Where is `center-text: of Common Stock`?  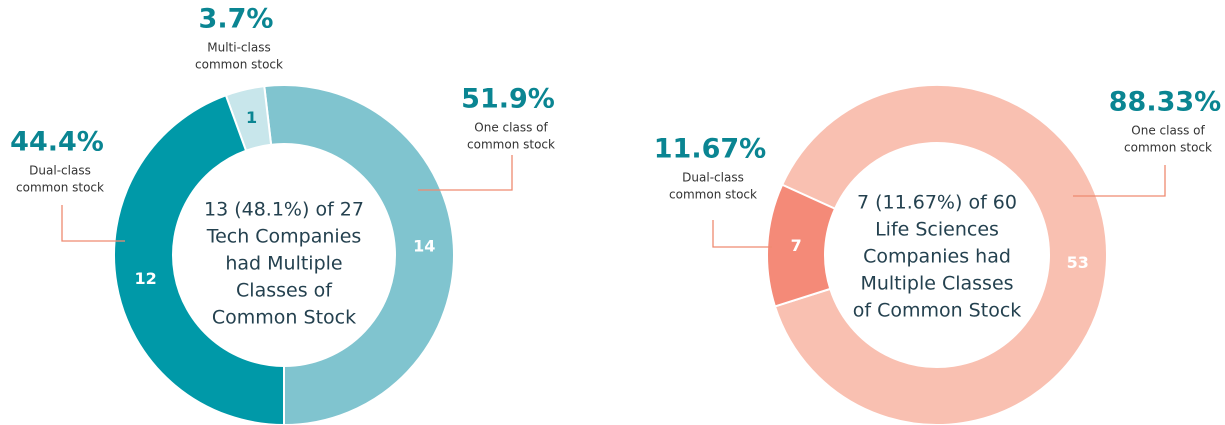
center-text: of Common Stock is located at coordinates (937, 311).